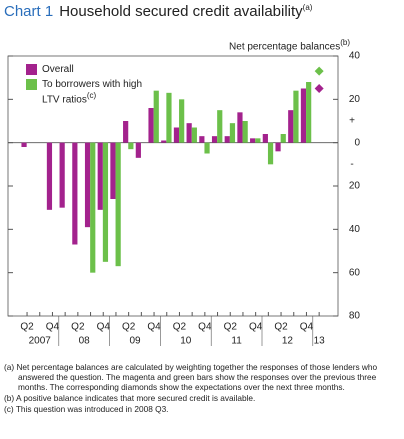 Image resolution: width=404 pixels, height=439 pixels. What do you see at coordinates (357, 142) in the screenshot?
I see `y-tick-label: 0` at bounding box center [357, 142].